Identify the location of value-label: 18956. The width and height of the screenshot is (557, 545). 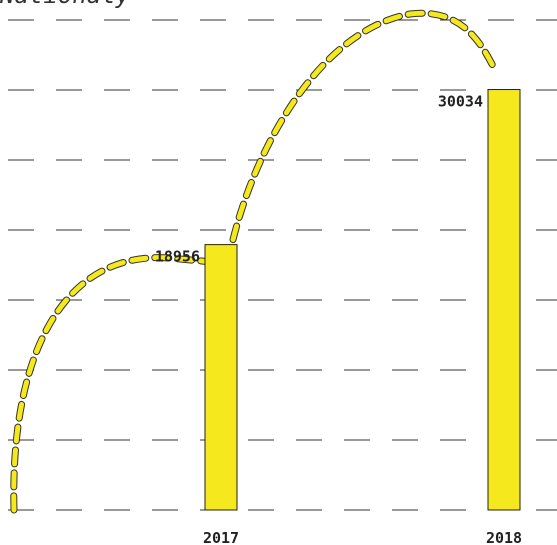
(177, 257).